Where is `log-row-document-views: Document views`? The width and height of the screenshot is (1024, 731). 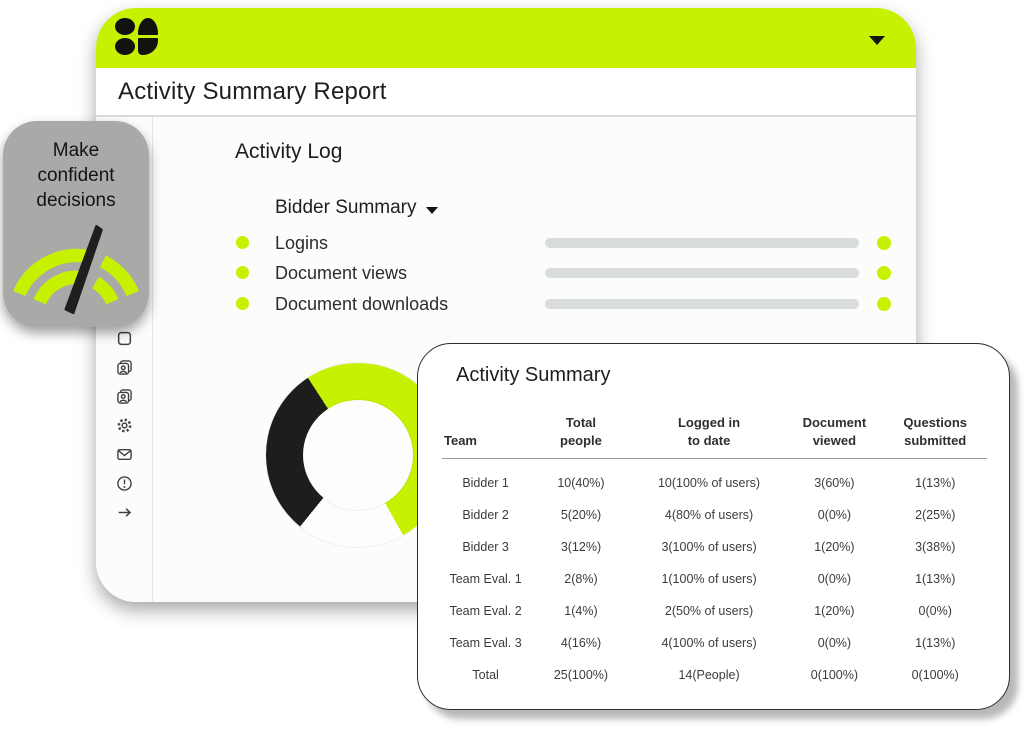 log-row-document-views: Document views is located at coordinates (534, 273).